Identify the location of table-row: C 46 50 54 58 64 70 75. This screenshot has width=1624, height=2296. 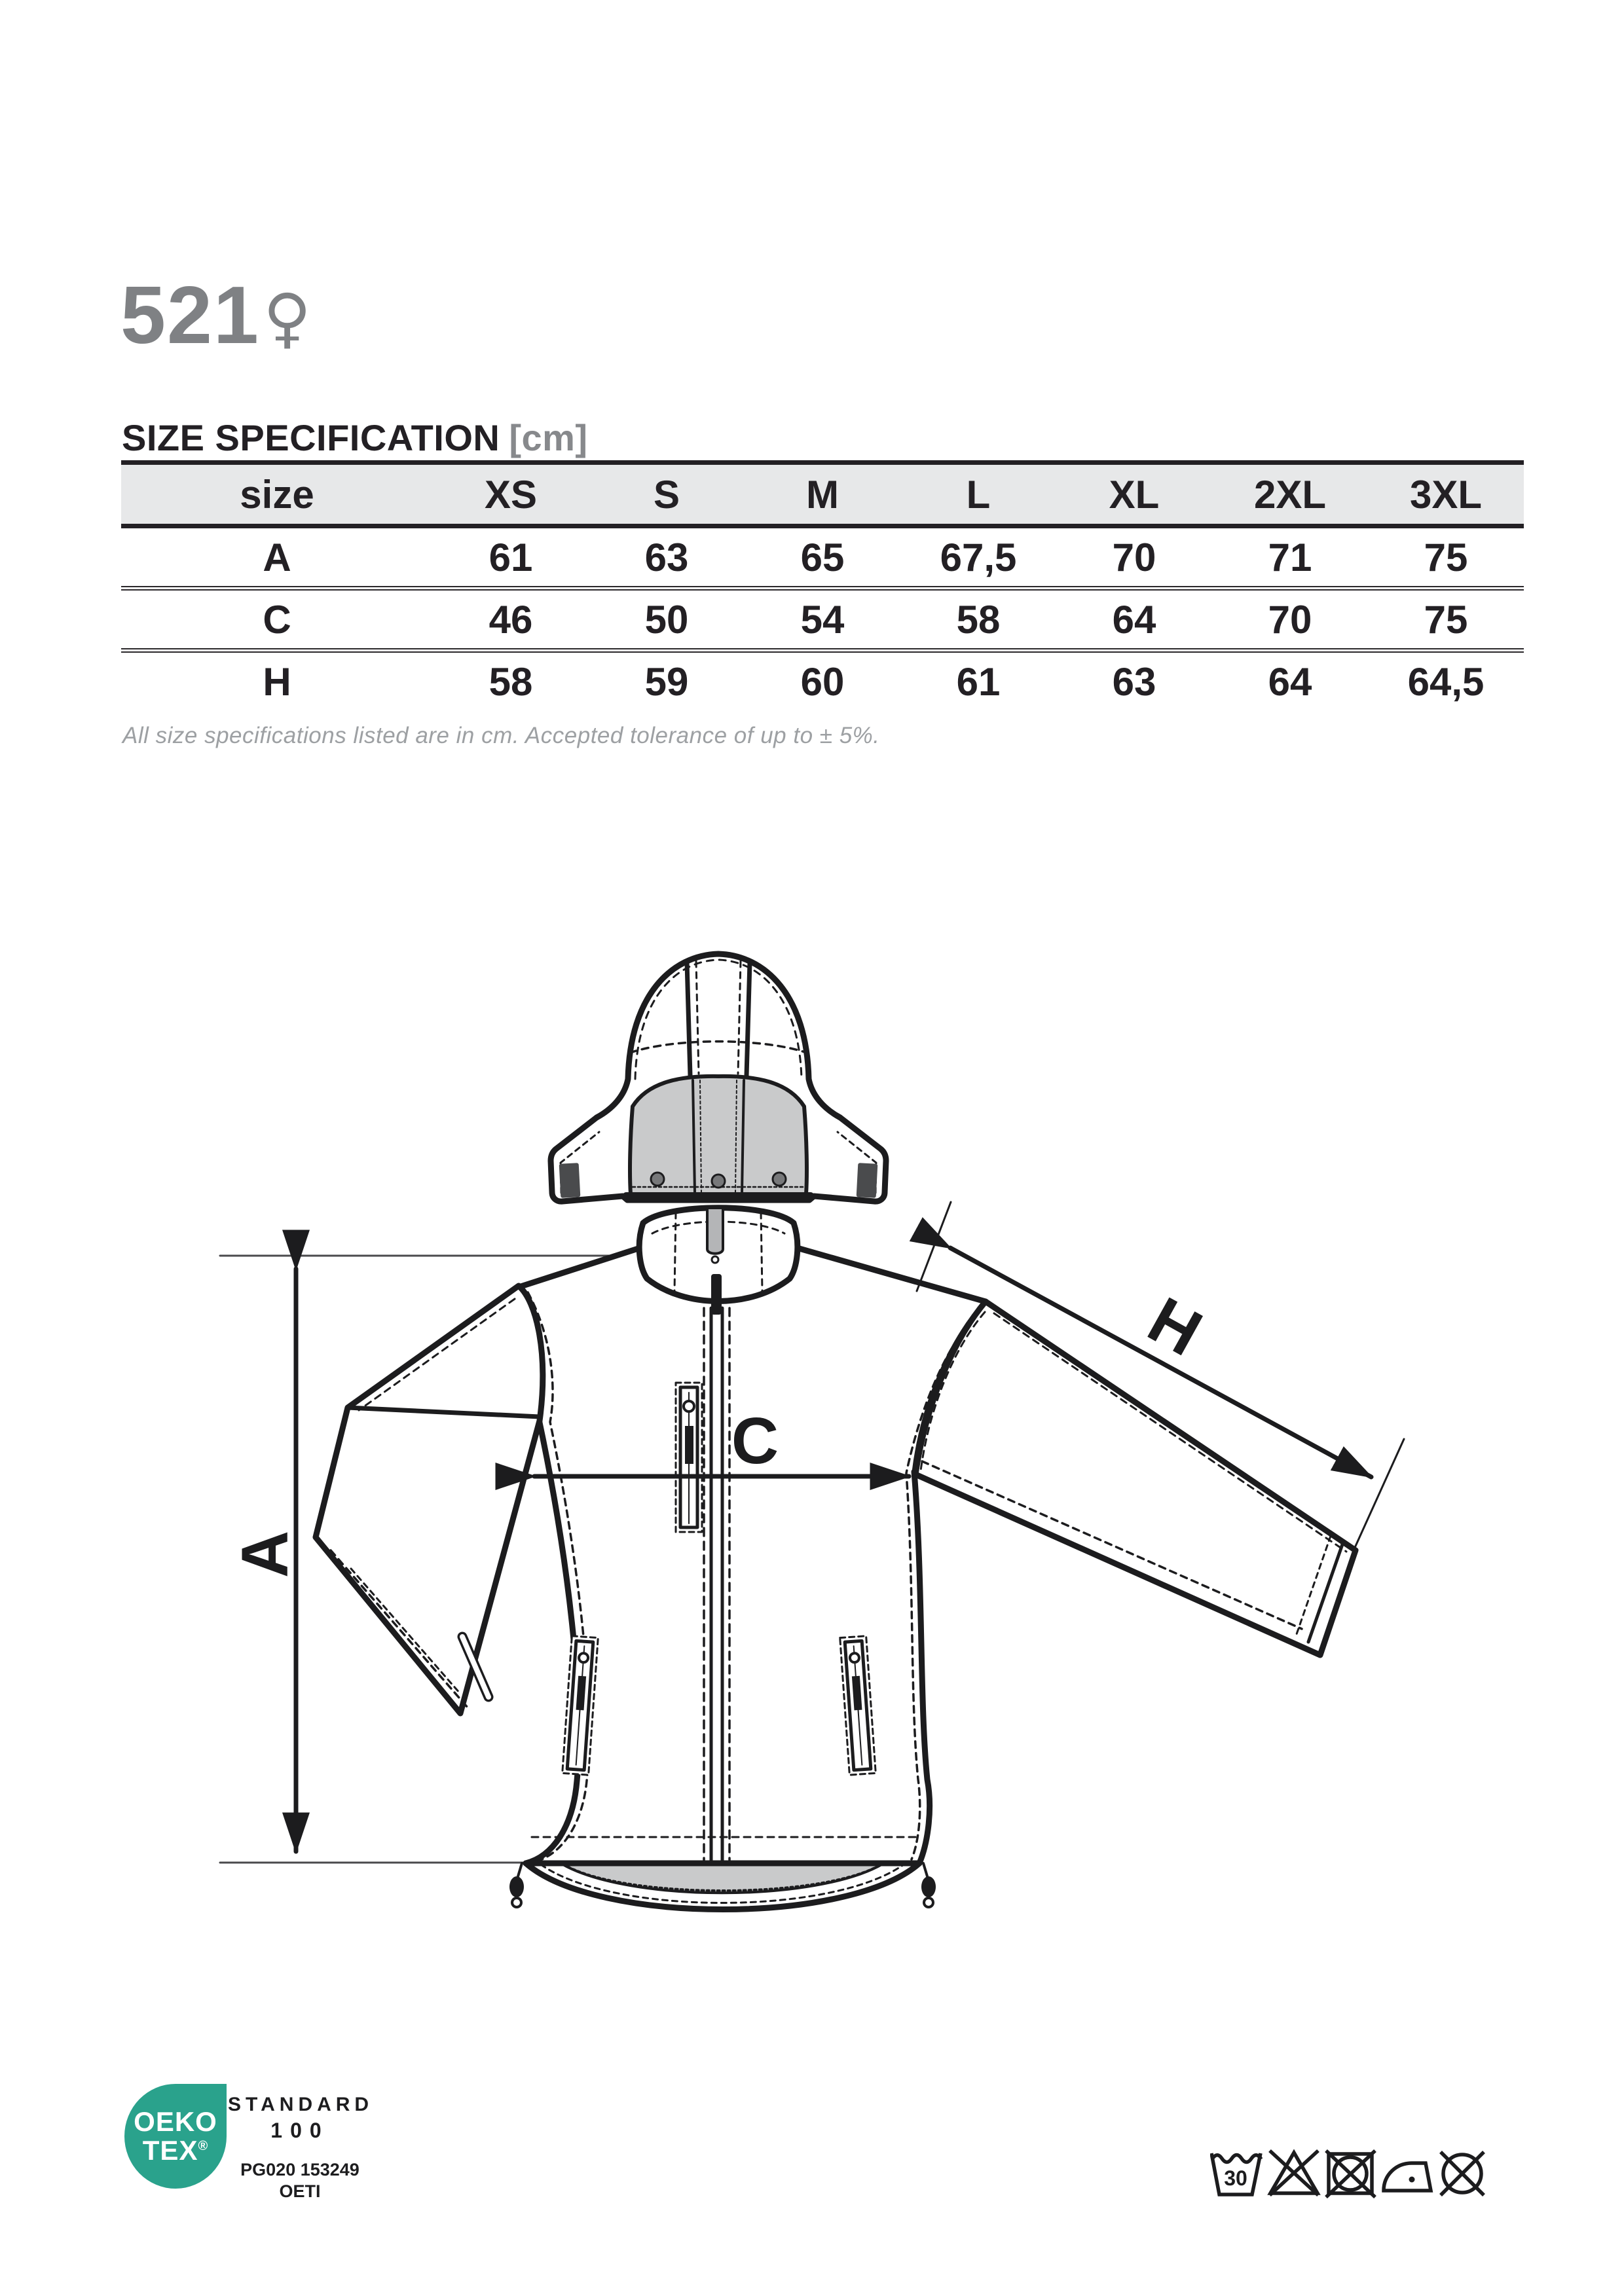
(822, 622).